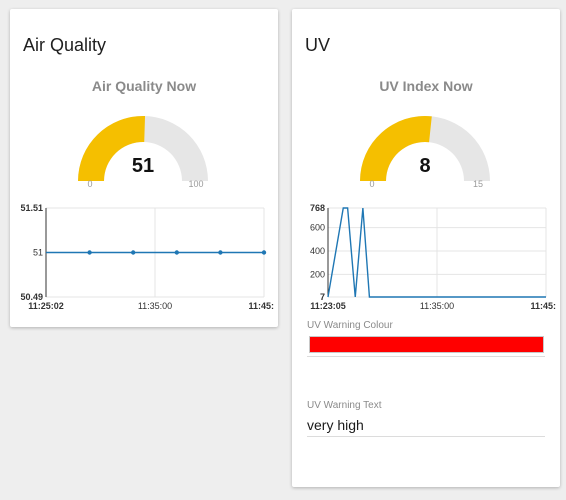 This screenshot has height=500, width=566. I want to click on chart-y-tick-label: 7, so click(322, 297).